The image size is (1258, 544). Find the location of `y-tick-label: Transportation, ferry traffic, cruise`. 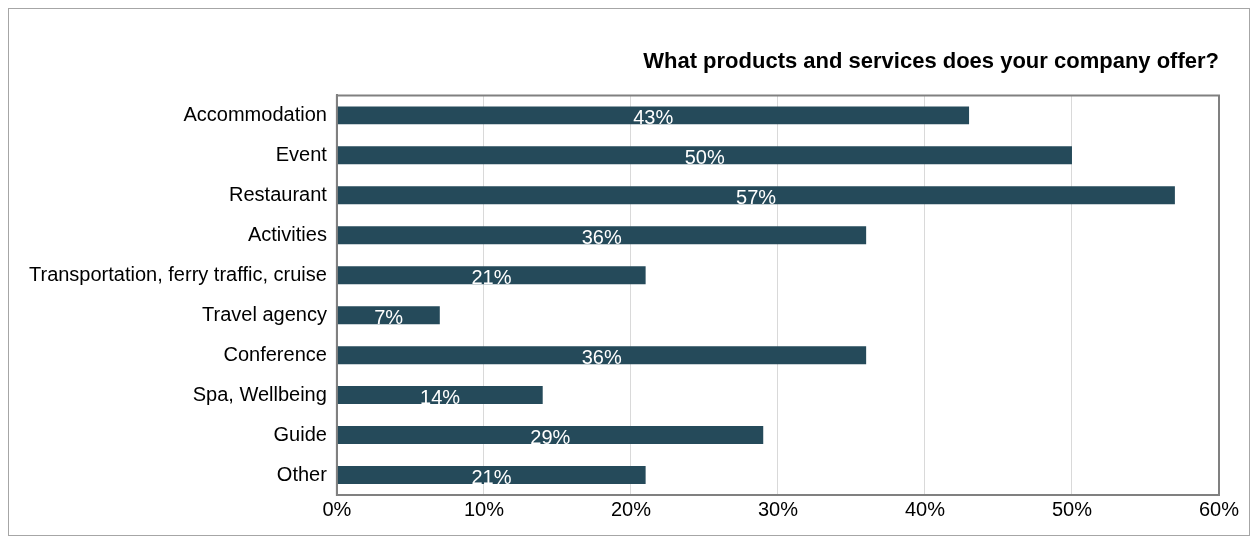

y-tick-label: Transportation, ferry traffic, cruise is located at coordinates (177, 273).